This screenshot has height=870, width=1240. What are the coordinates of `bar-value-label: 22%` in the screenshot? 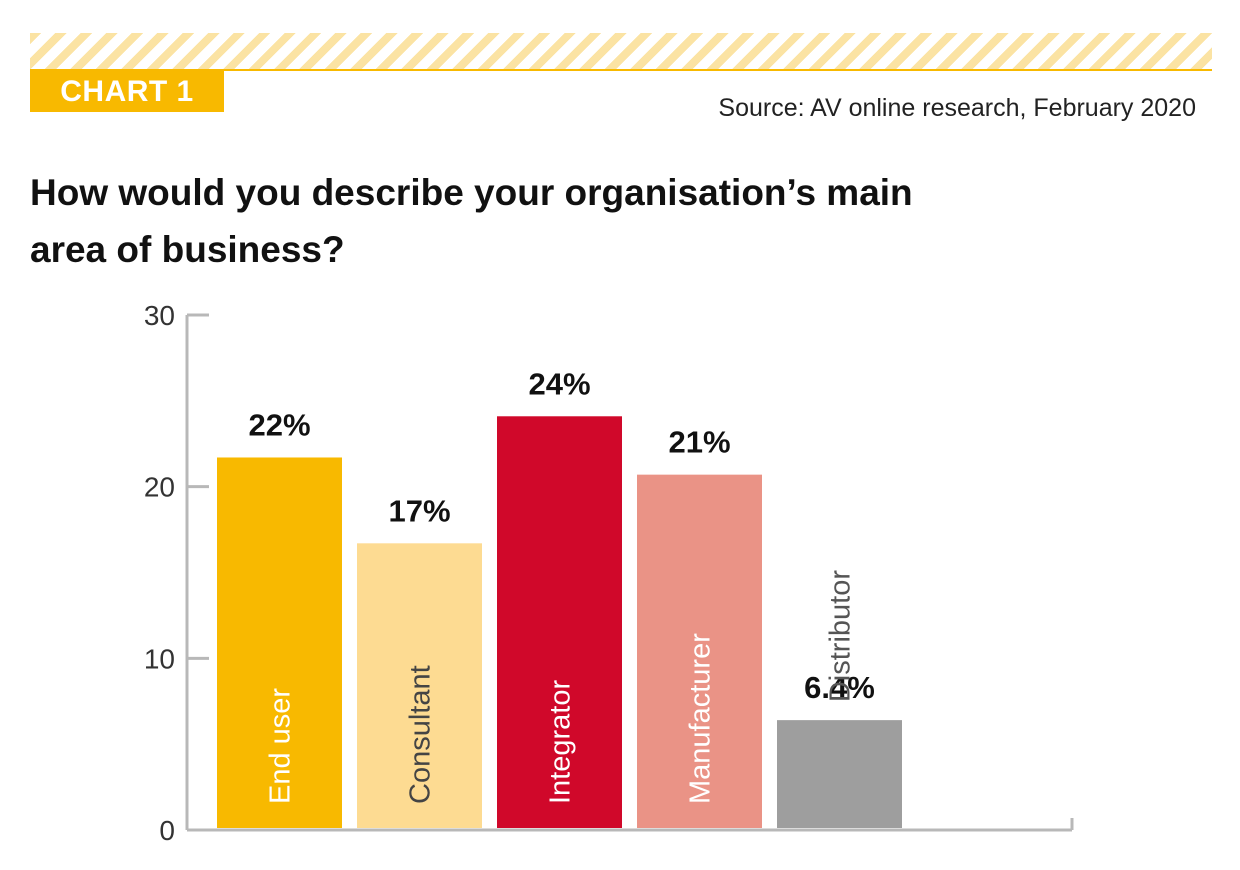 It's located at (279, 424).